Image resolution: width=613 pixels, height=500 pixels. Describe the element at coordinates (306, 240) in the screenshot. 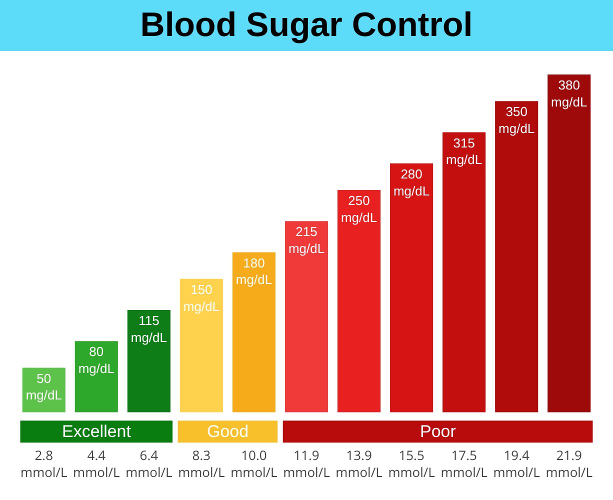

I see `data-label: 215 mg/dL` at that location.